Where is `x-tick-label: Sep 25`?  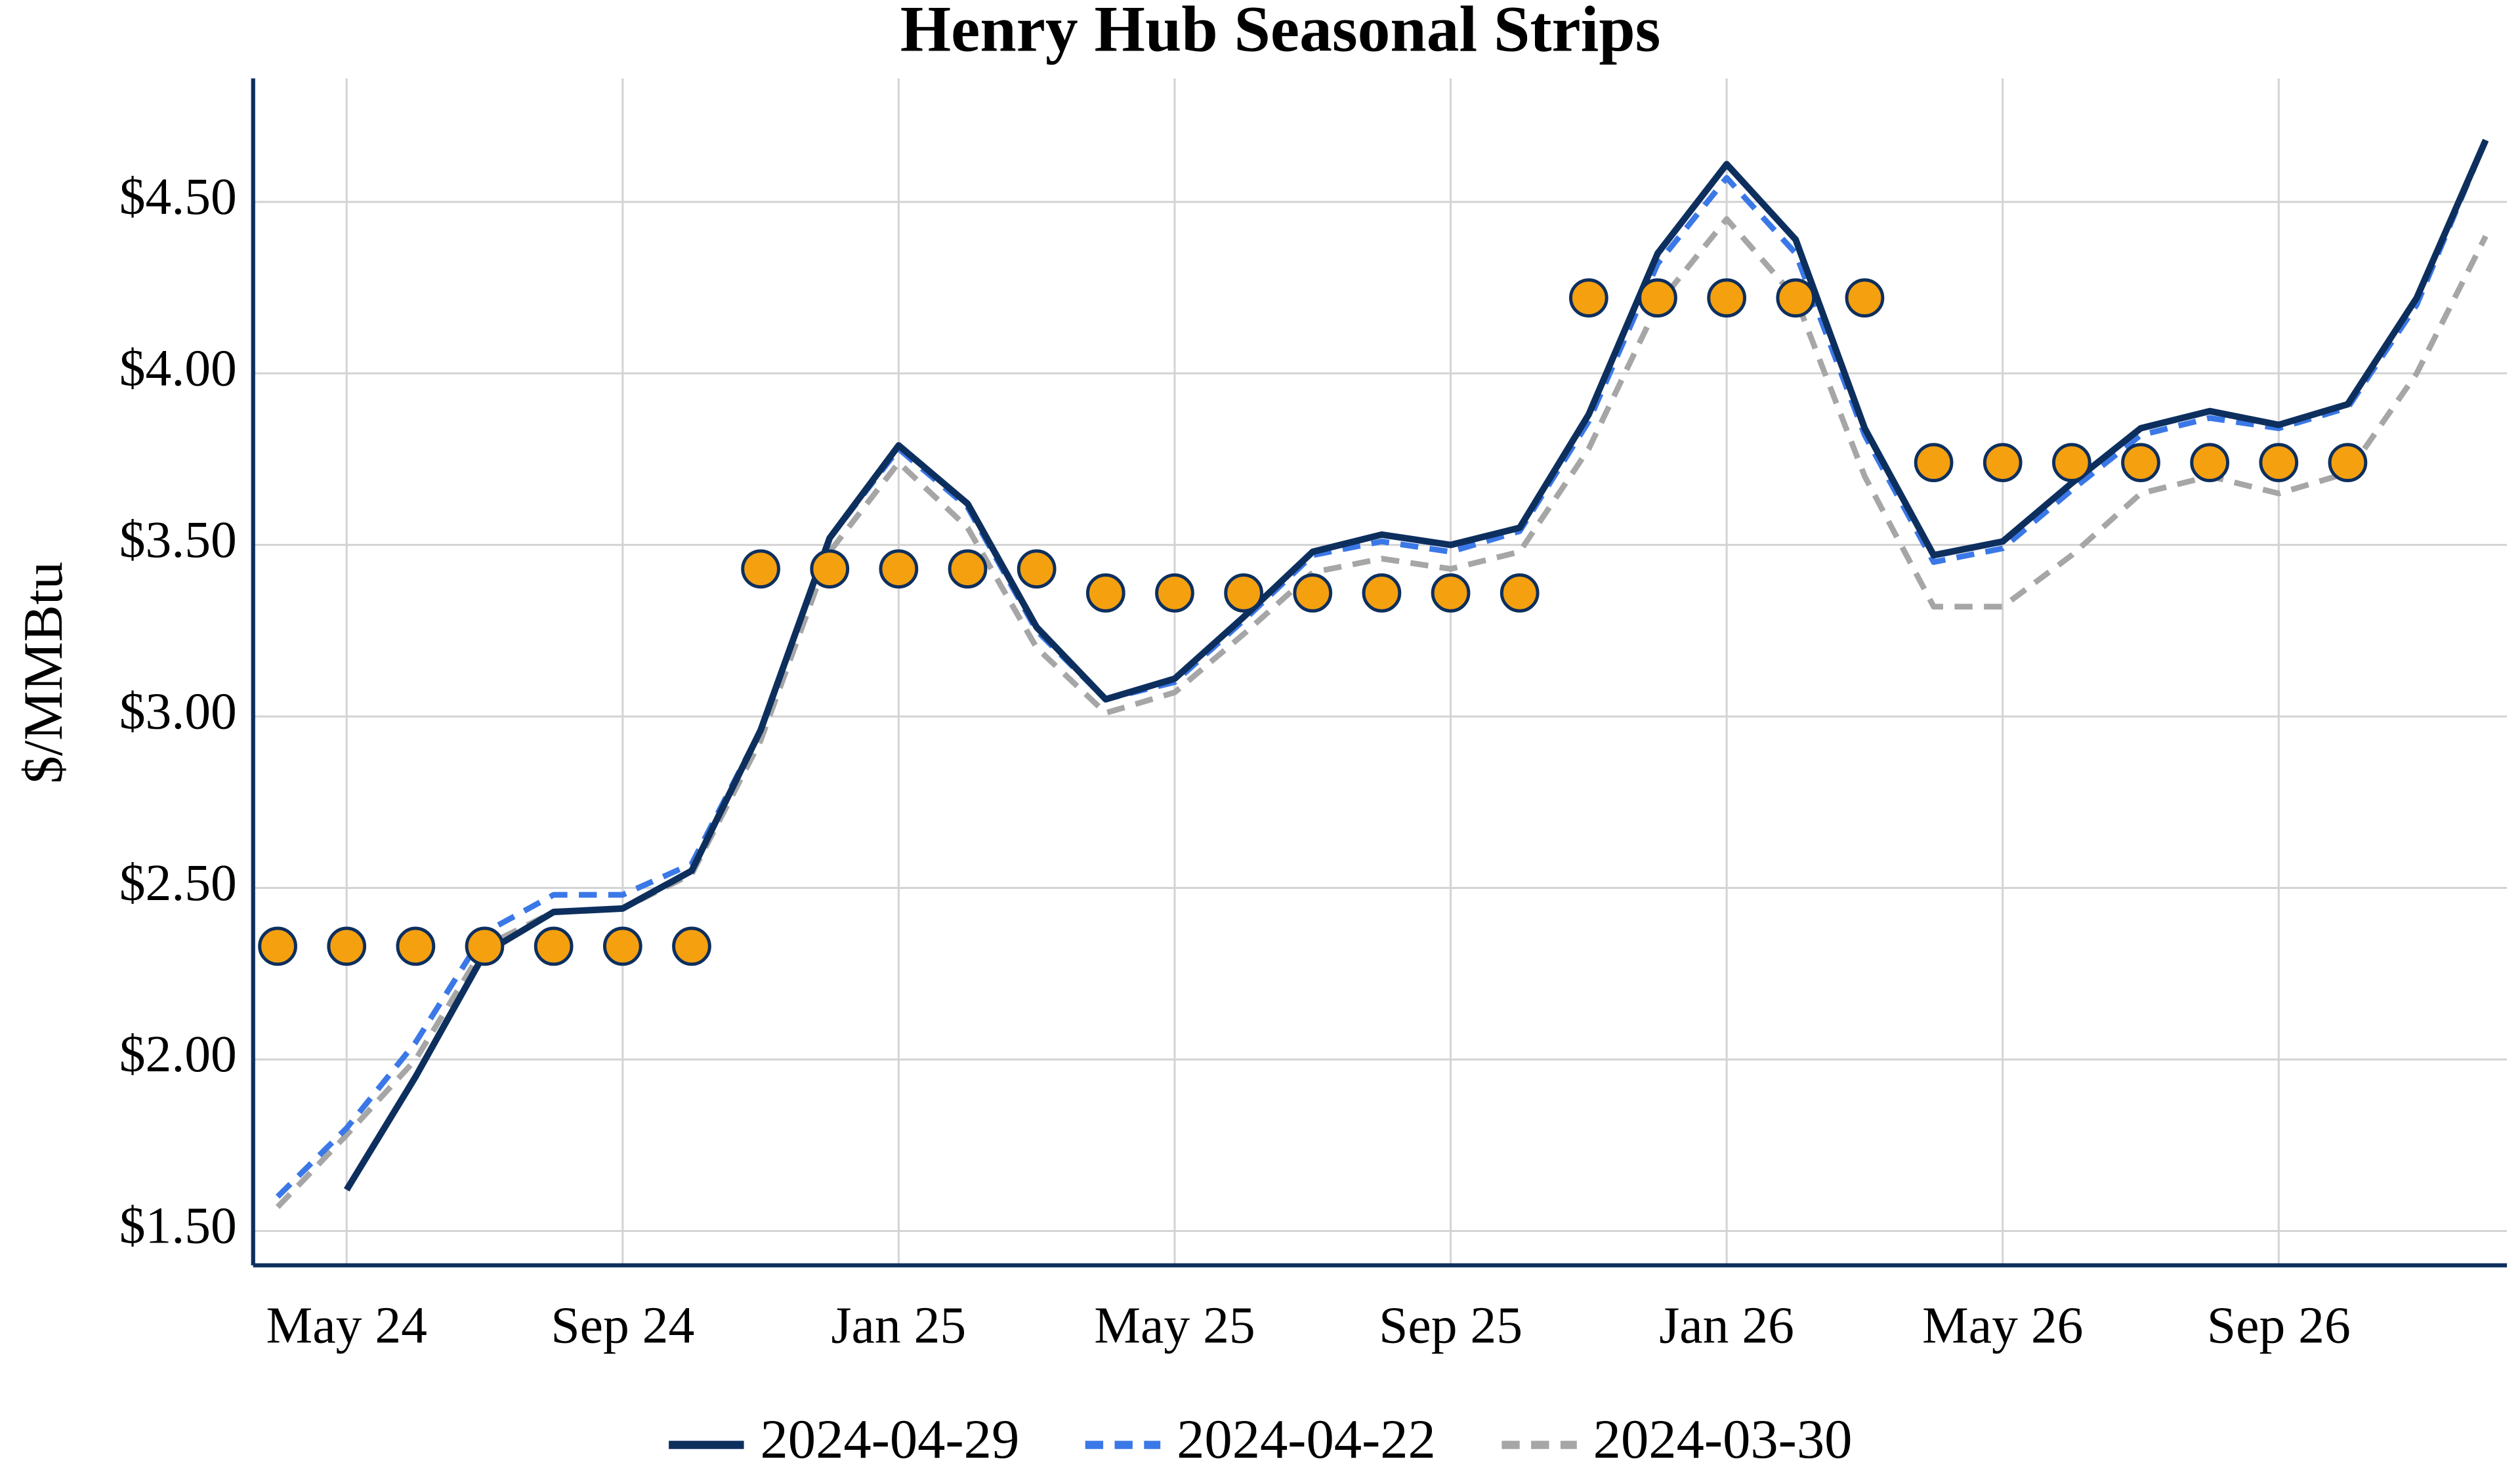
x-tick-label: Sep 25 is located at coordinates (1450, 1326).